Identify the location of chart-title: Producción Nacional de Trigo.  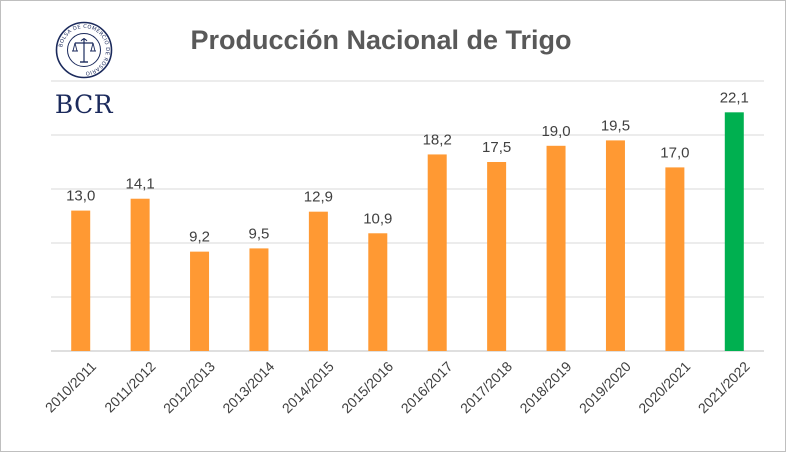
(381, 40).